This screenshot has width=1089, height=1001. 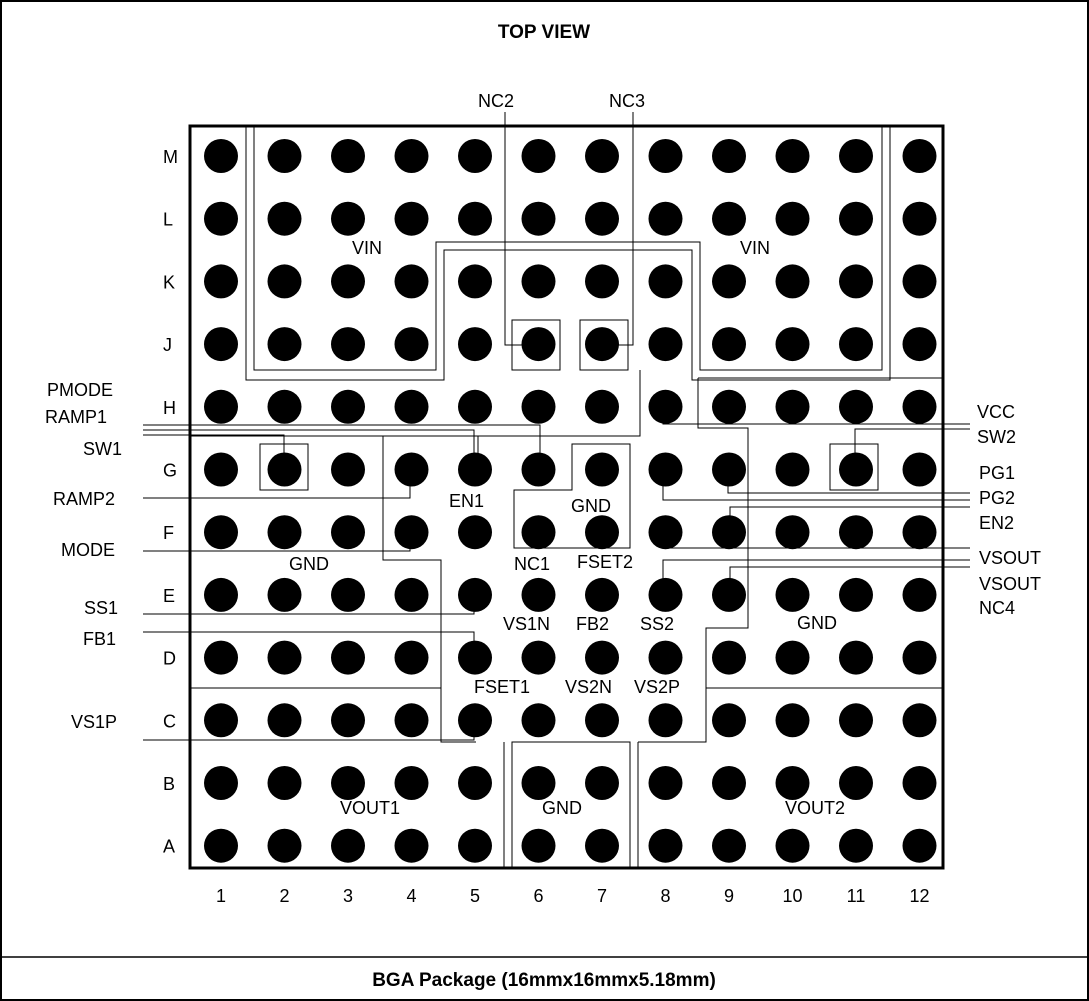 What do you see at coordinates (80, 390) in the screenshot?
I see `pmode-label: PMODE` at bounding box center [80, 390].